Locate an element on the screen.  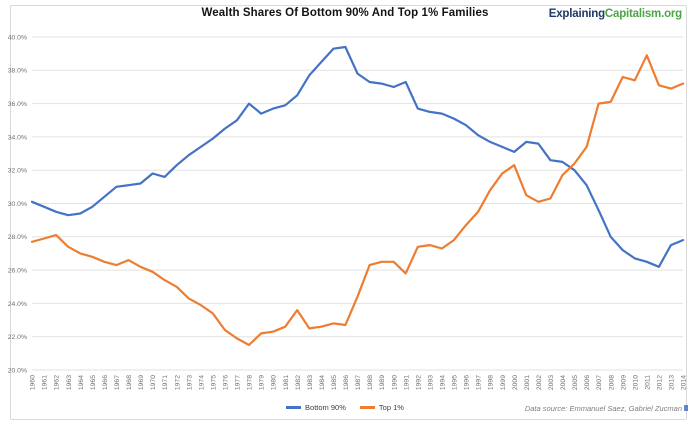
x-axis-tick-label: 2011 is located at coordinates (647, 382).